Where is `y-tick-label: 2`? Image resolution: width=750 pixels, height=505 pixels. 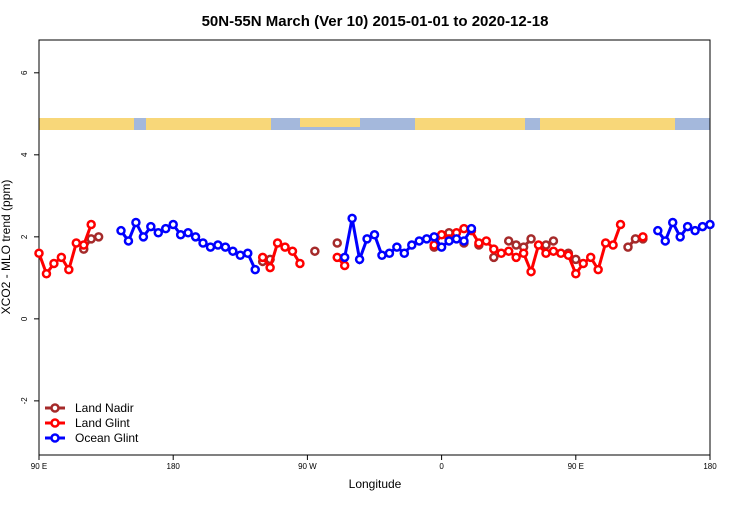
y-tick-label: 2 is located at coordinates (24, 236).